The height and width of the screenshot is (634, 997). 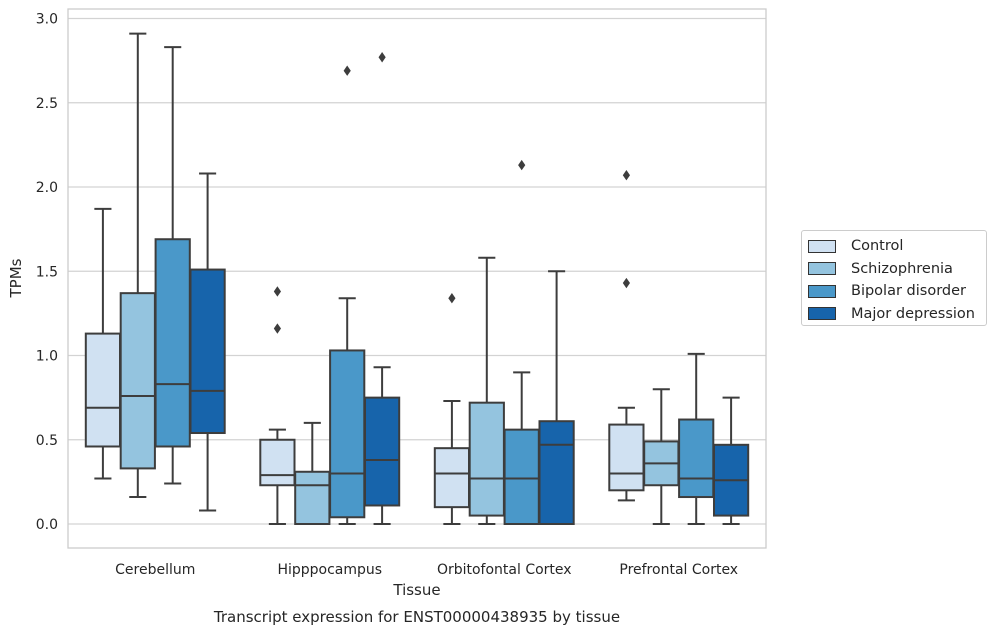 What do you see at coordinates (902, 268) in the screenshot?
I see `legend-label: Schizophrenia` at bounding box center [902, 268].